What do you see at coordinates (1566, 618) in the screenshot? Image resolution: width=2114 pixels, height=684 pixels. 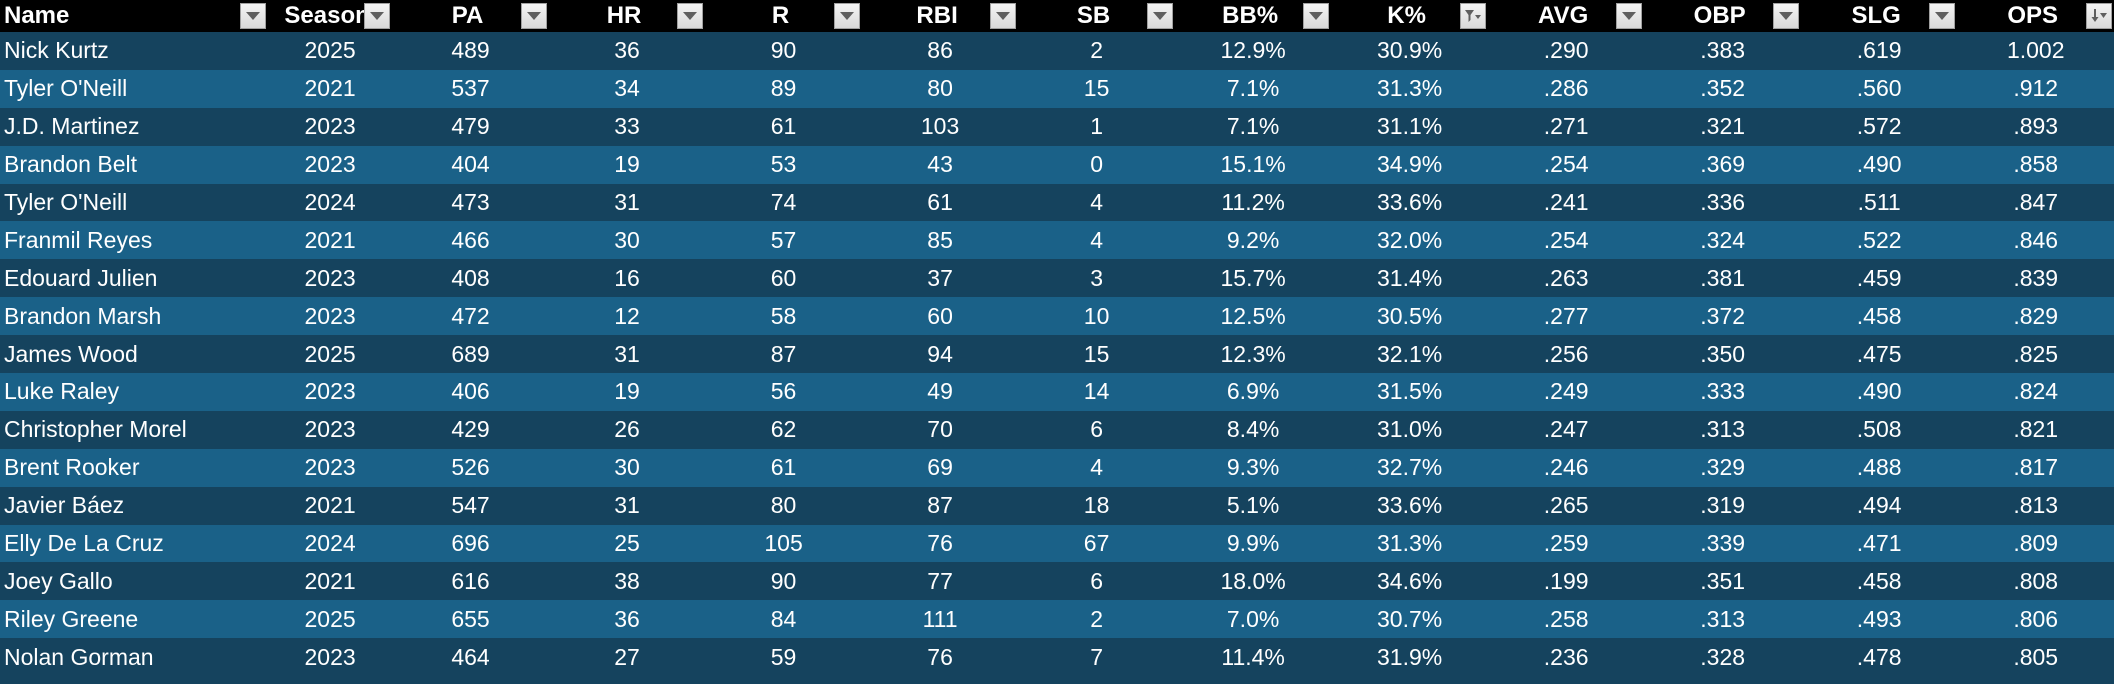 I see `cell-avg: .258` at bounding box center [1566, 618].